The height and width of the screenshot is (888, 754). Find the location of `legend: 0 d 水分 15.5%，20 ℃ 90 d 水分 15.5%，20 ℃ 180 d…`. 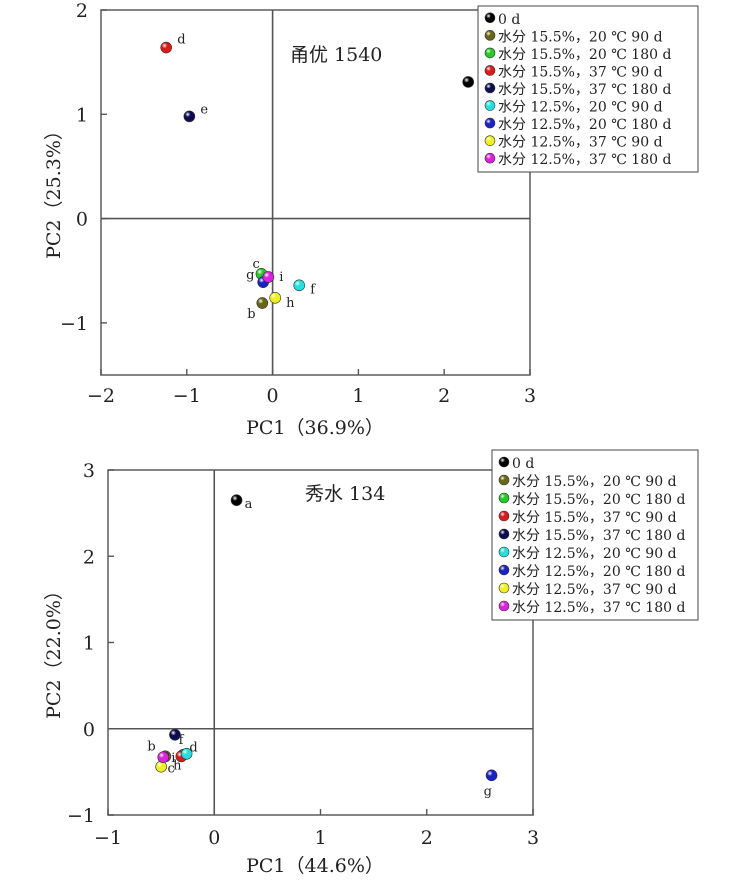

legend: 0 d 水分 15.5%，20 ℃ 90 d 水分 15.5%，20 ℃ 180 d… is located at coordinates (595, 535).